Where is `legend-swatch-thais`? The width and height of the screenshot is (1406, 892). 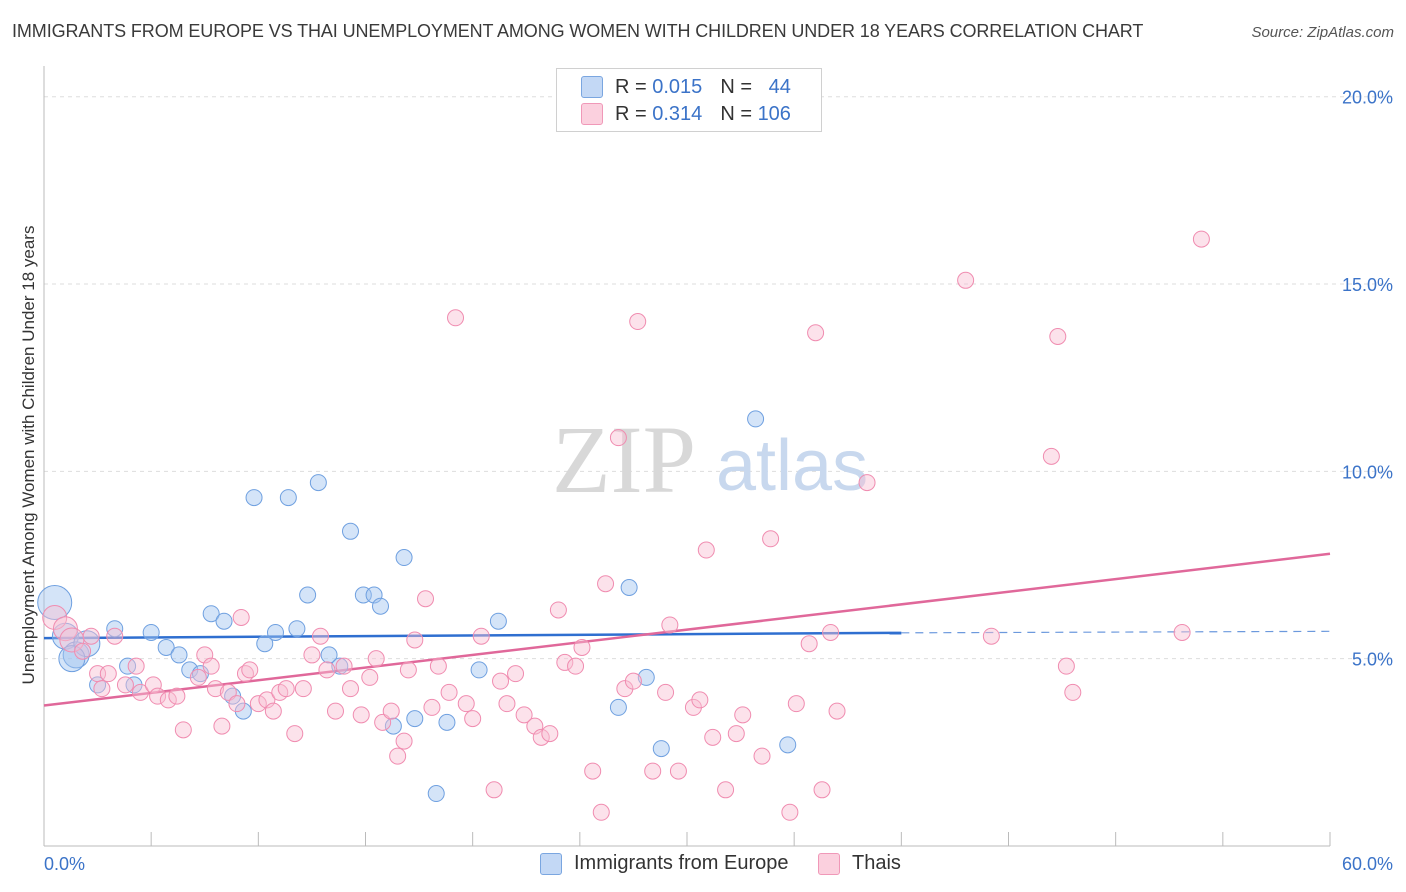
legend-swatch-thais is located at coordinates (592, 114).